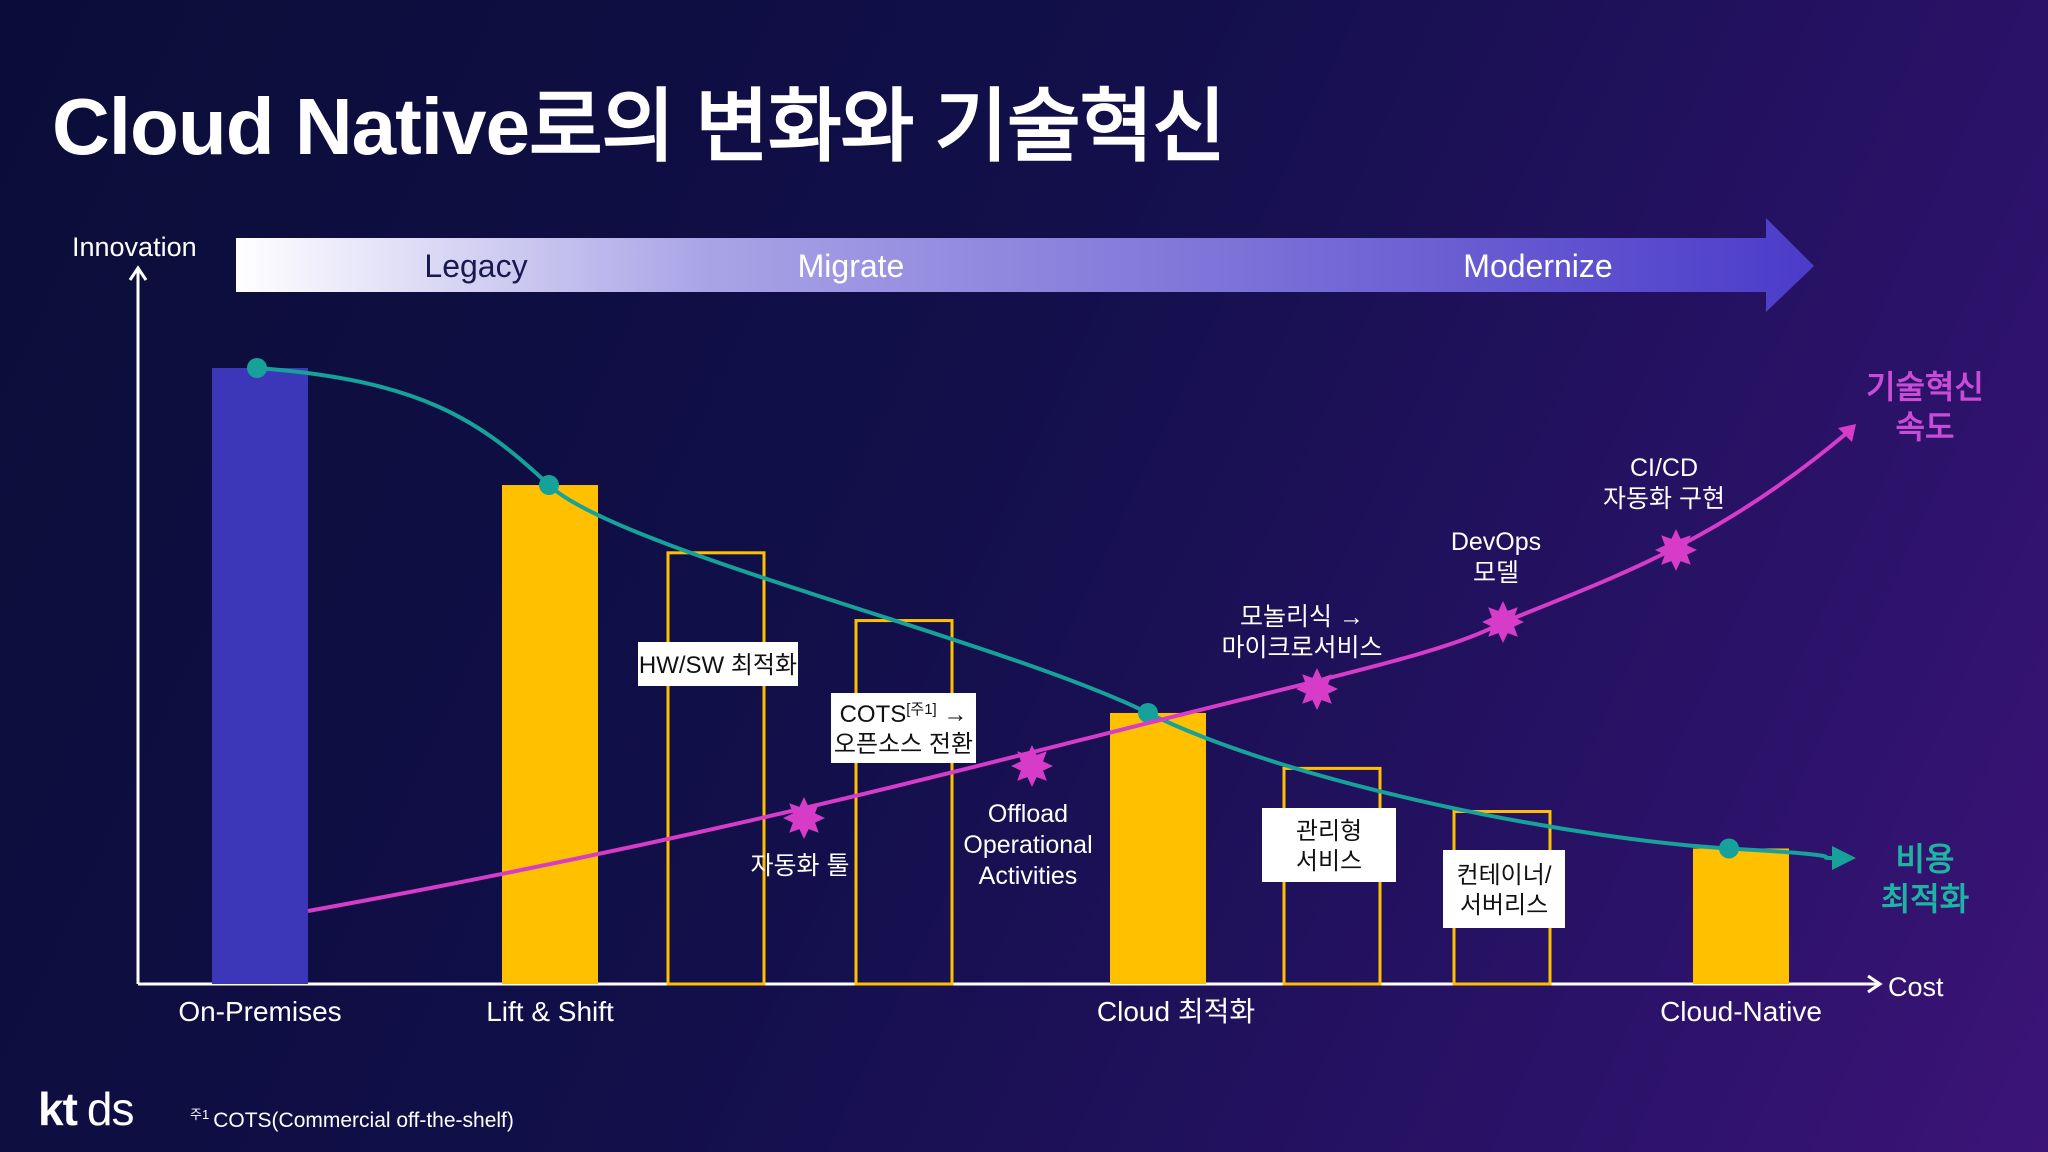 Image resolution: width=2048 pixels, height=1152 pixels. I want to click on milestone-label: CI/CD, so click(1664, 468).